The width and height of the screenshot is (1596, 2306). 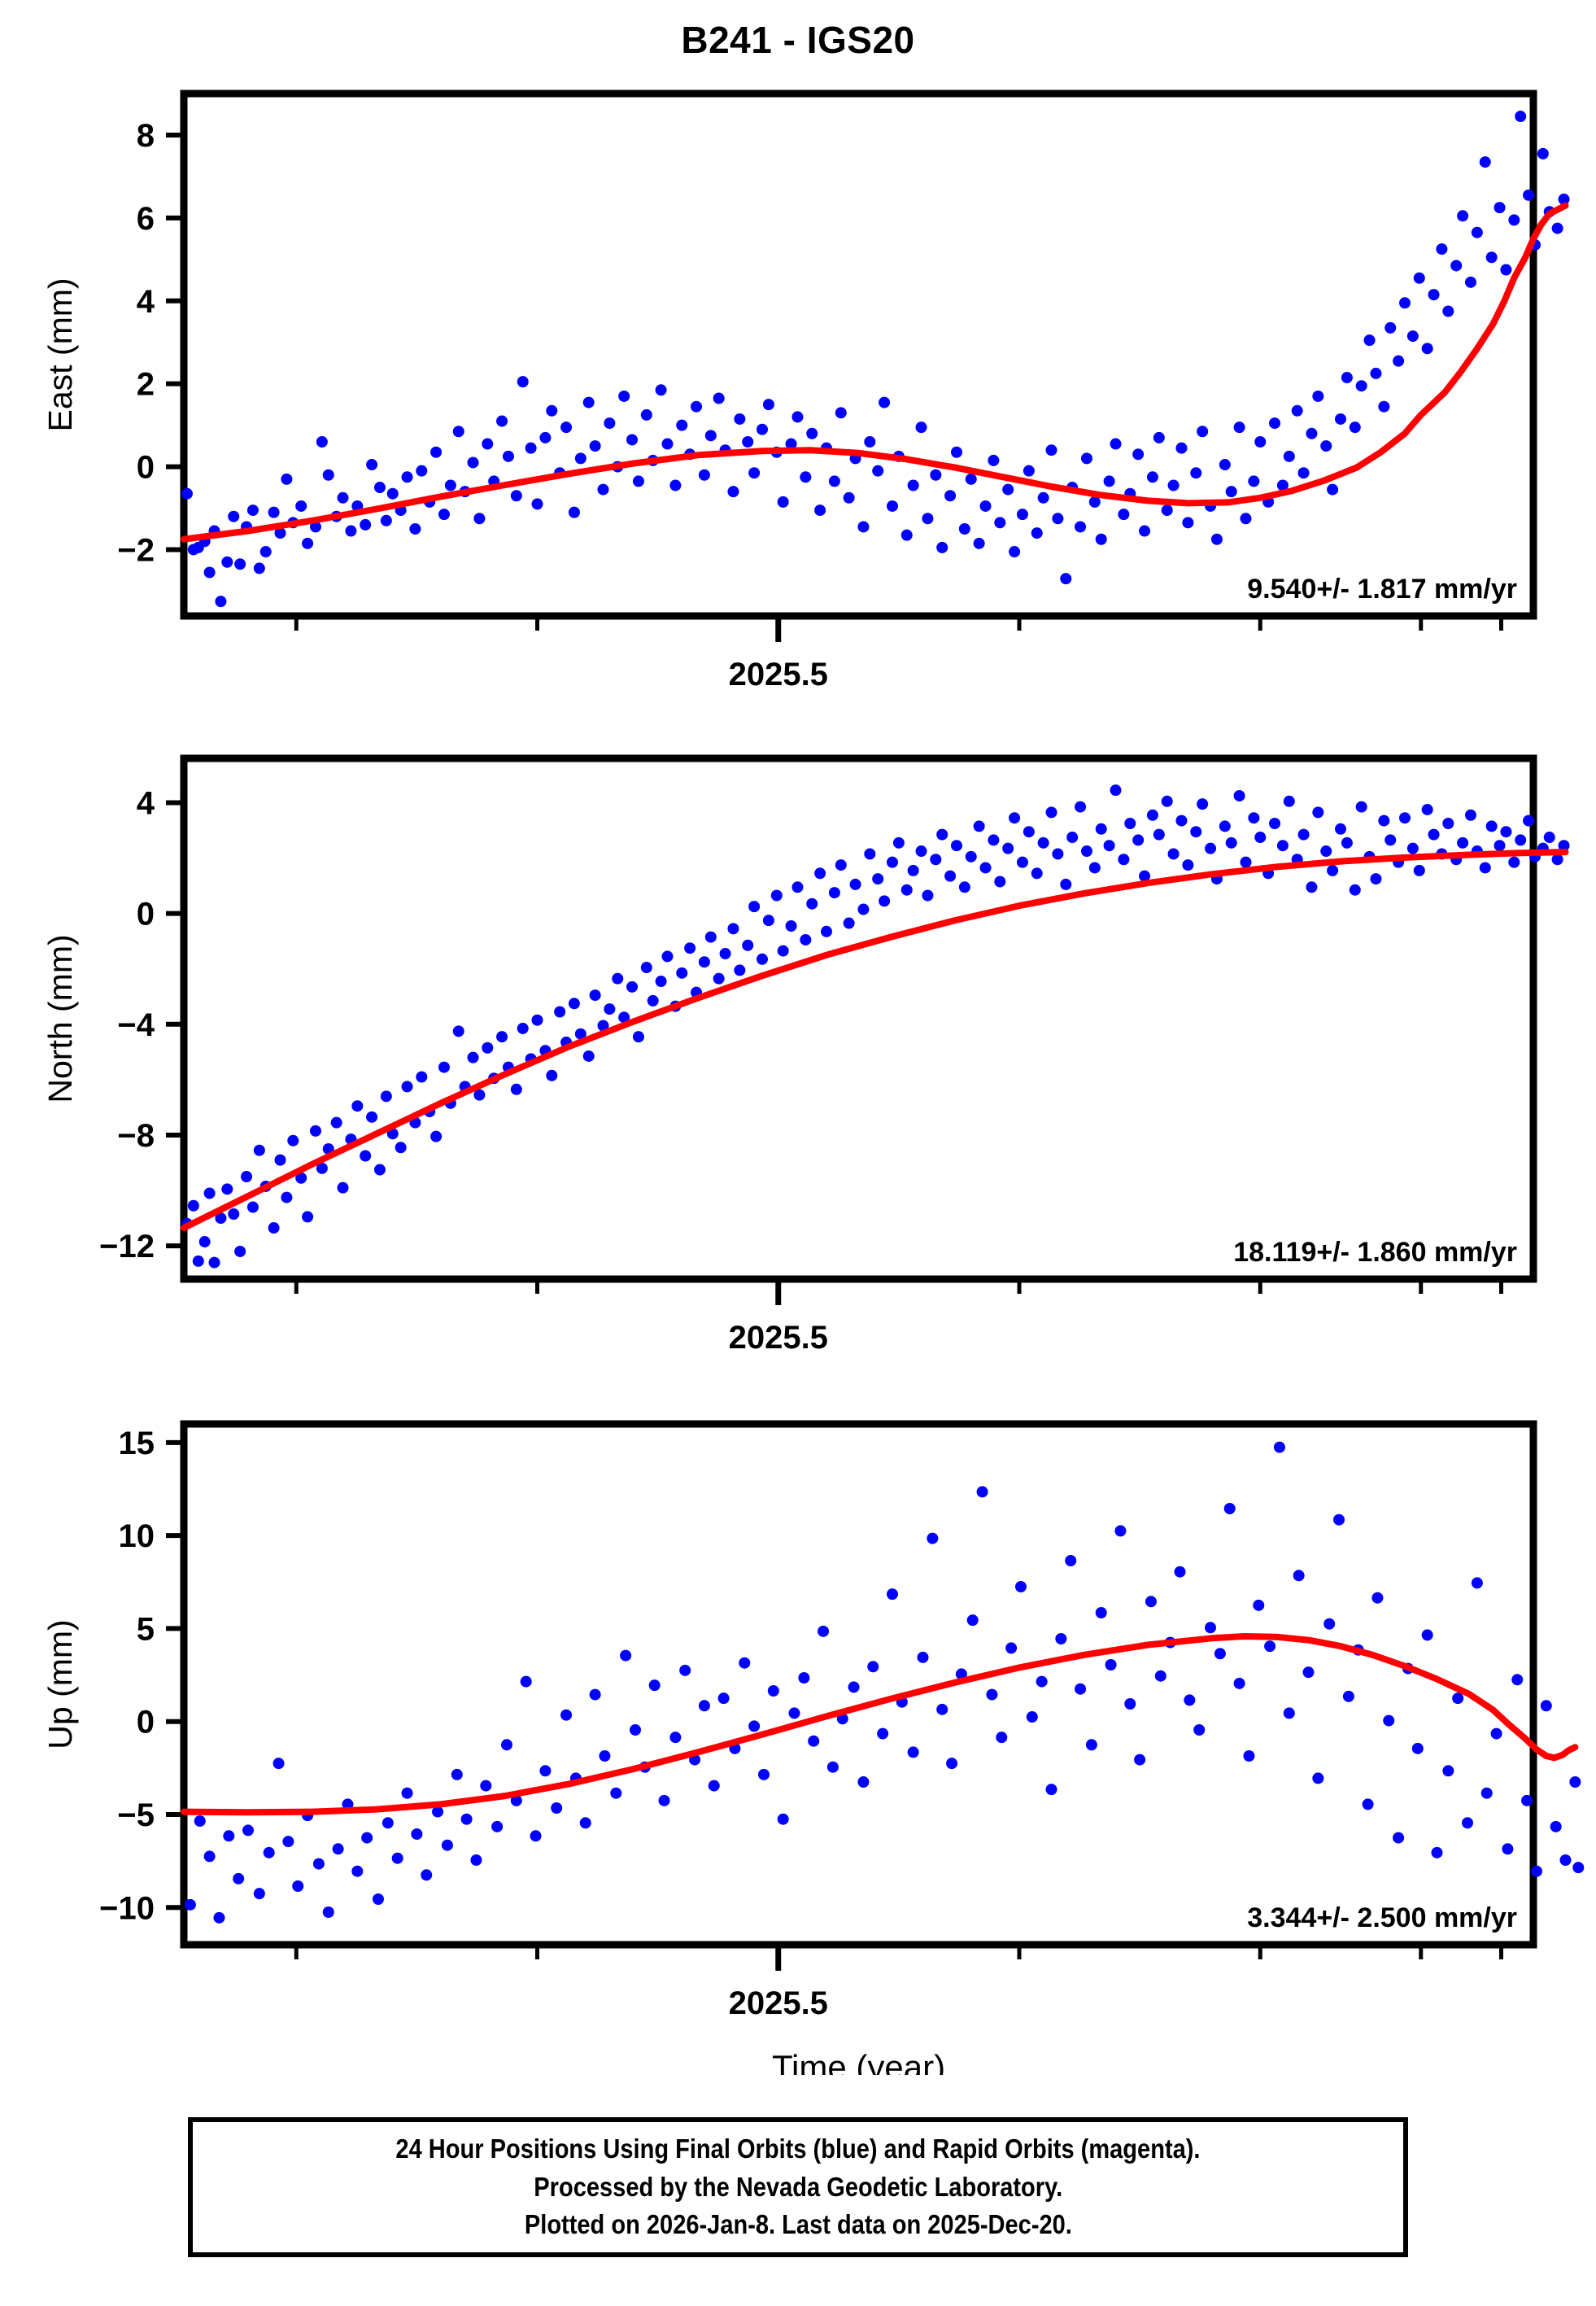 What do you see at coordinates (136, 1025) in the screenshot?
I see `y-tick-label: −4` at bounding box center [136, 1025].